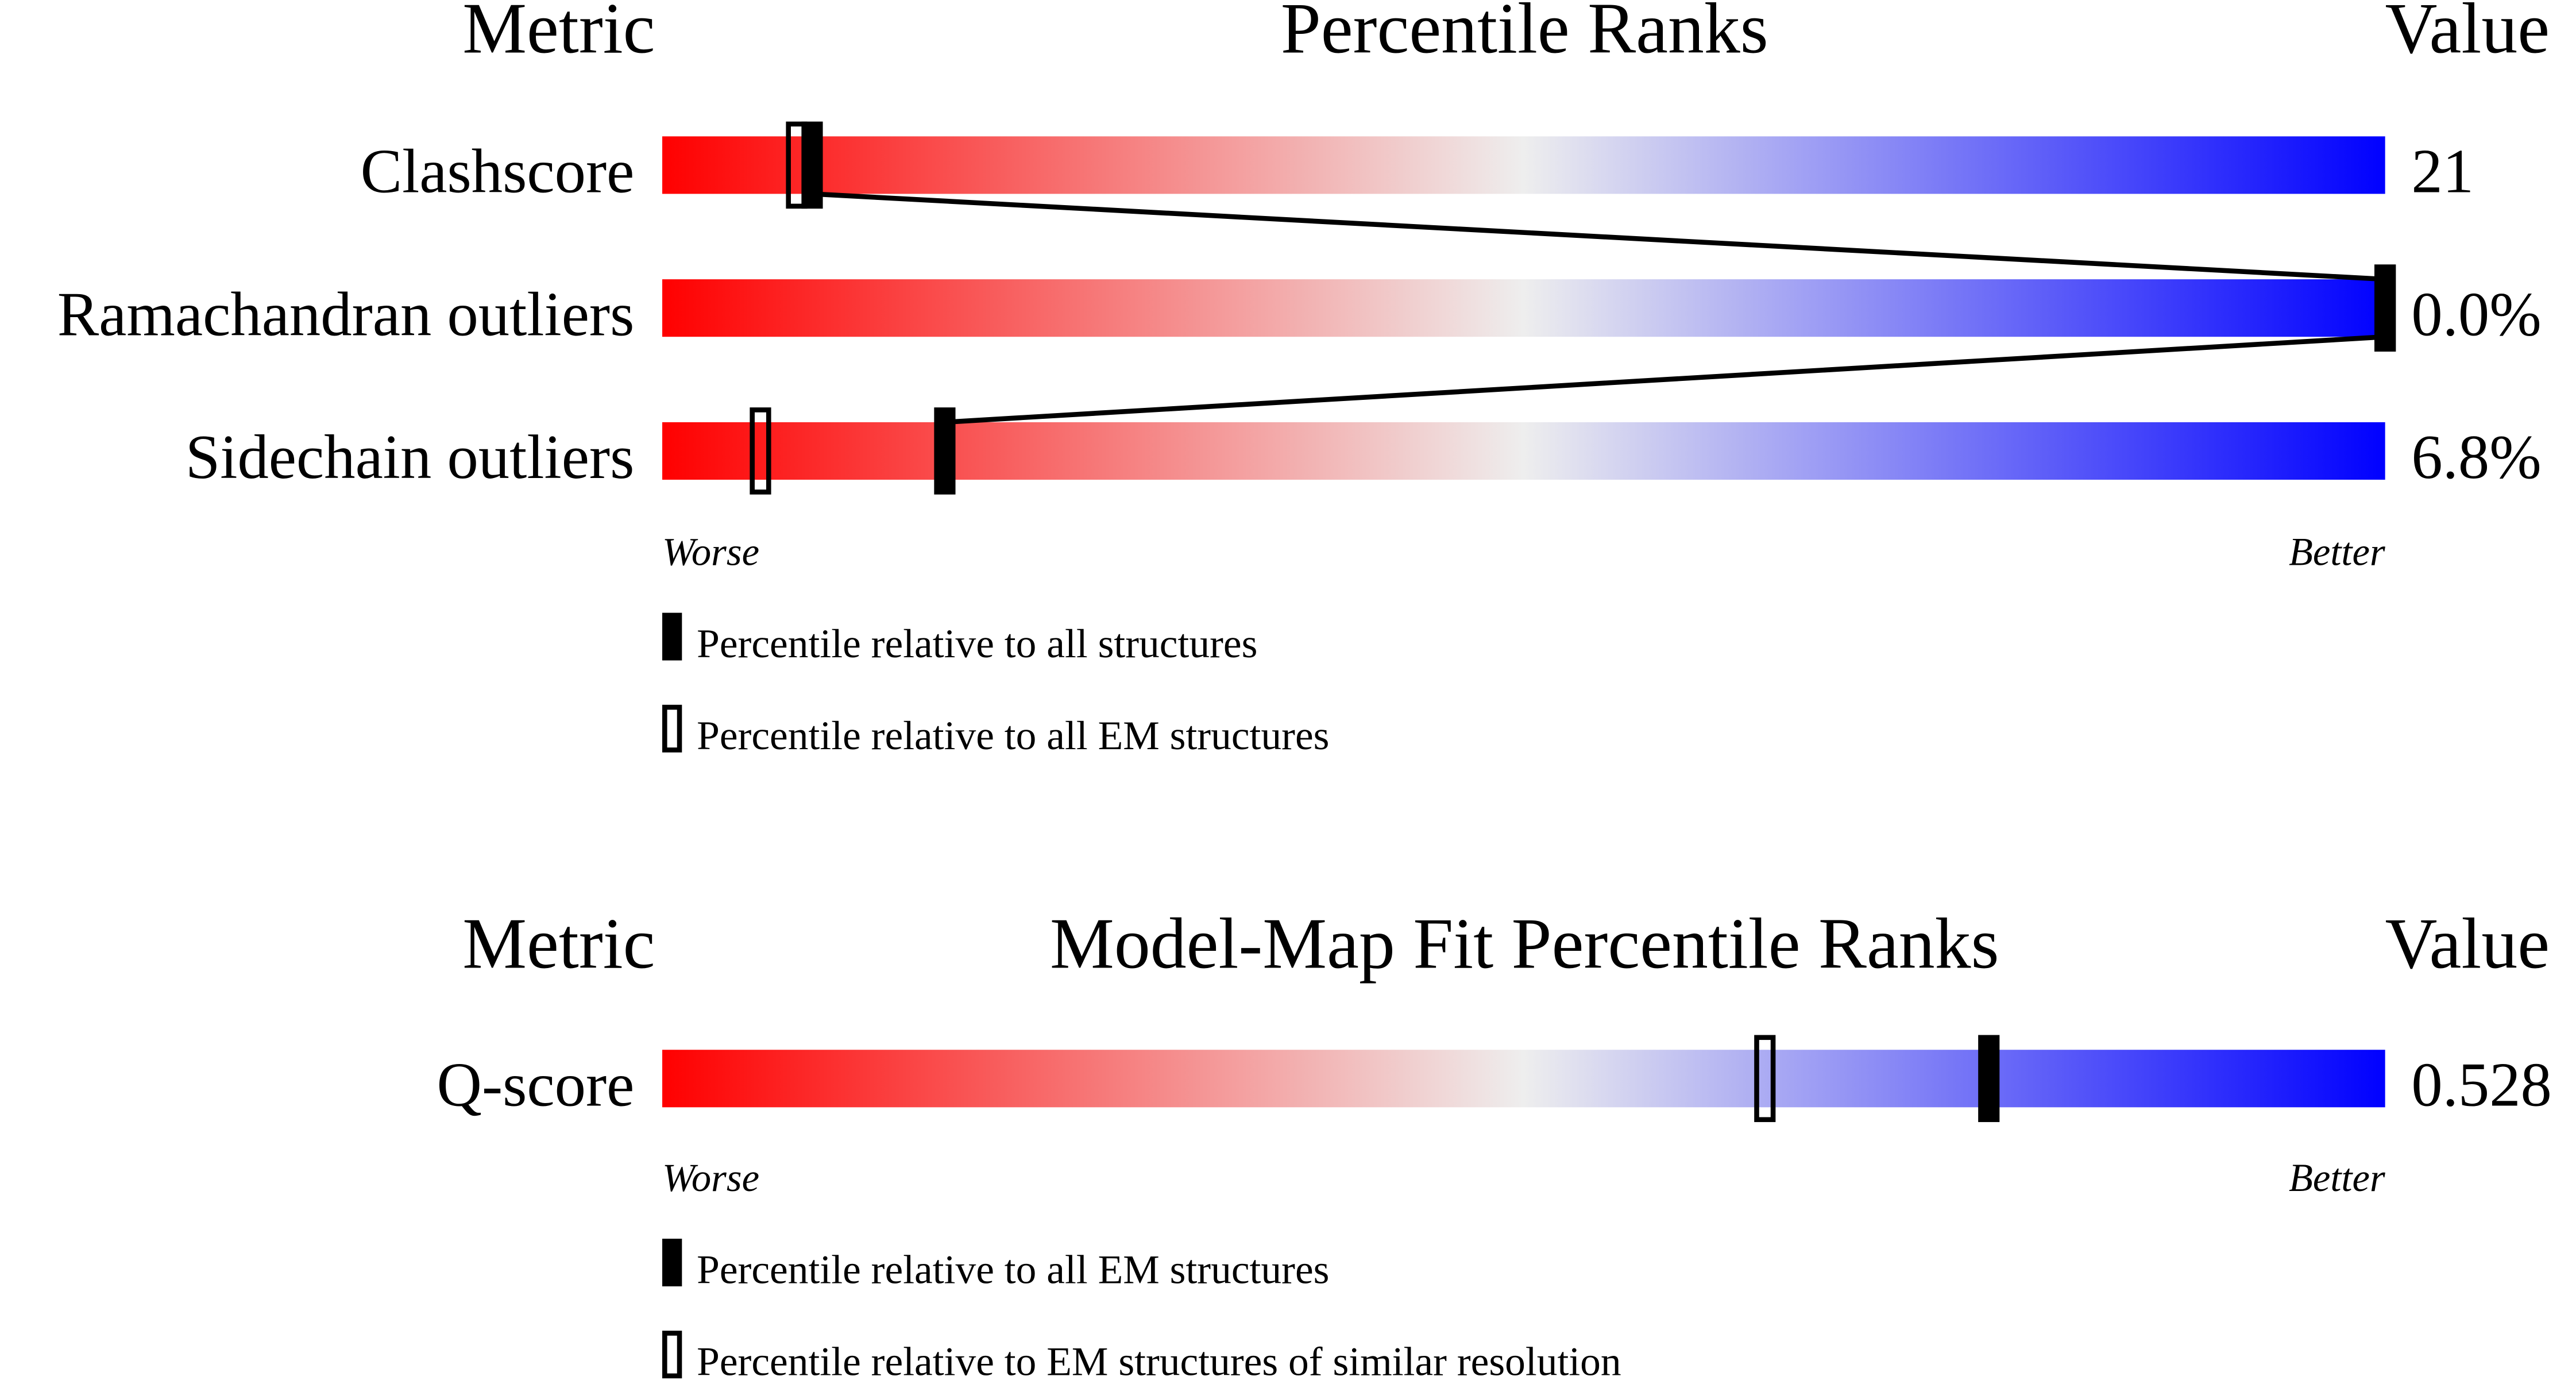 This screenshot has width=2576, height=1380. What do you see at coordinates (1524, 34) in the screenshot?
I see `panel-title: Percentile Ranks` at bounding box center [1524, 34].